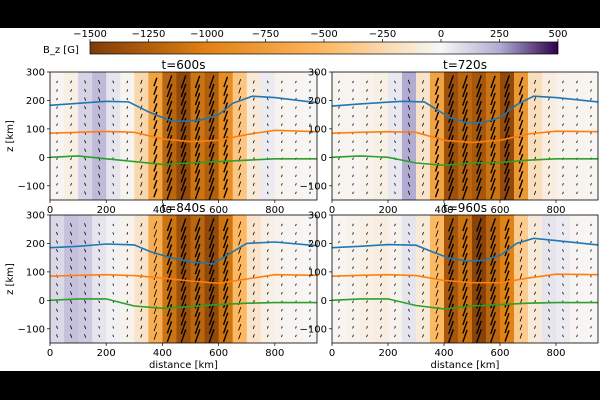 This screenshot has height=400, width=600. I want to click on colorbar-tick-label: −500, so click(323, 34).